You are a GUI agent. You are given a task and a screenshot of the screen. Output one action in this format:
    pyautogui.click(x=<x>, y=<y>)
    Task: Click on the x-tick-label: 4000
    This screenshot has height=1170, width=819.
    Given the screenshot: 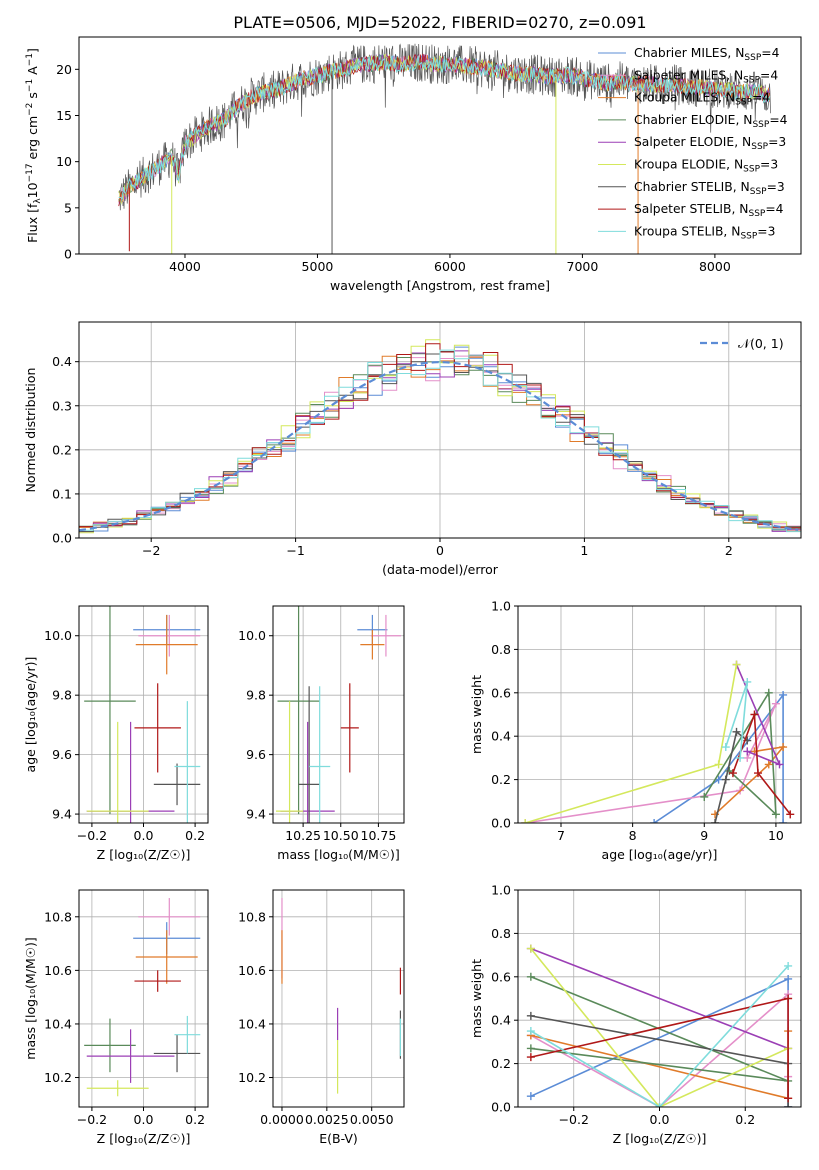 What is the action you would take?
    pyautogui.click(x=185, y=266)
    